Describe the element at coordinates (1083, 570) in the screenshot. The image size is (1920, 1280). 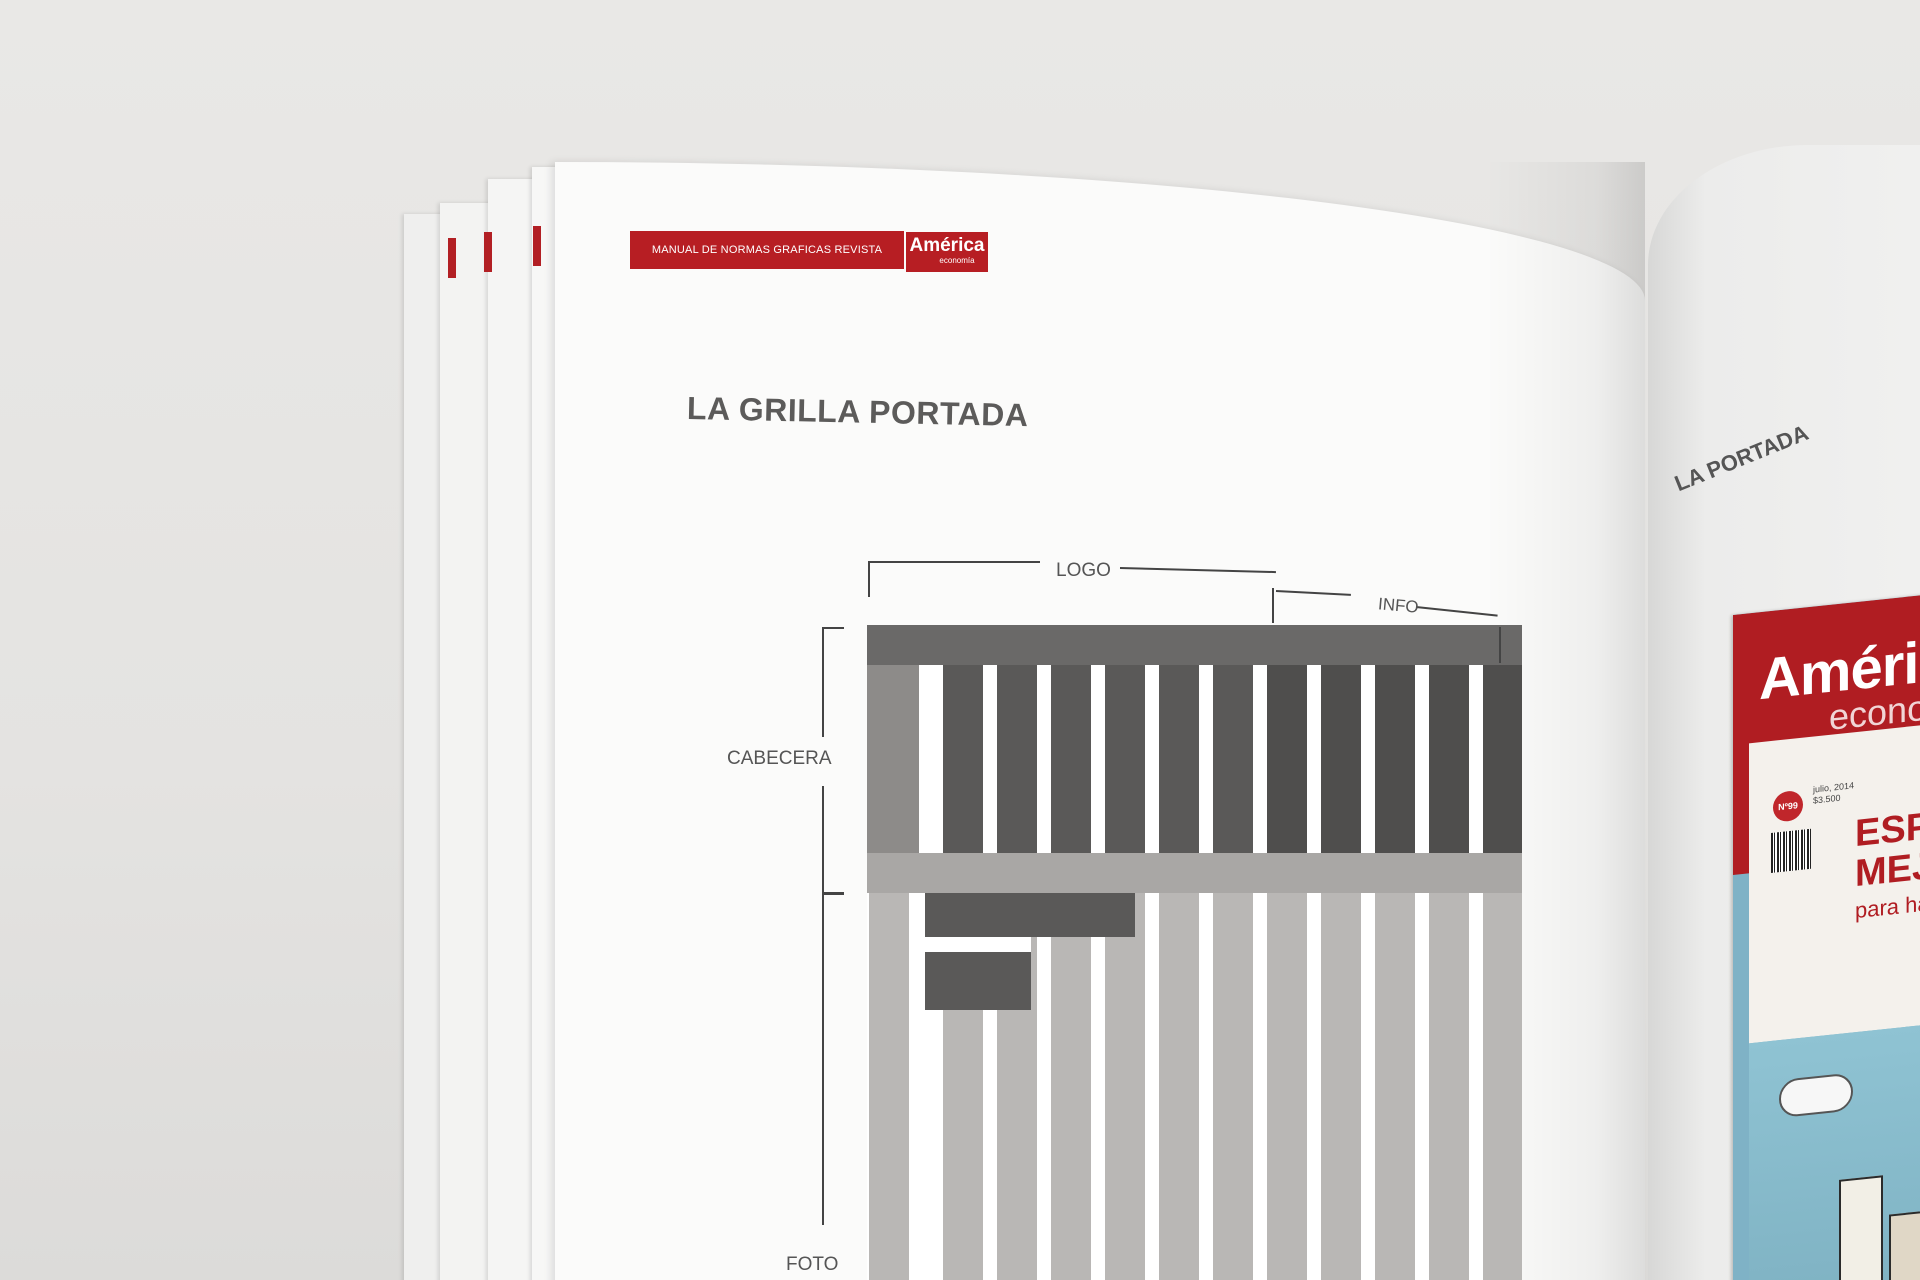
I see `label-logo: LOGO` at that location.